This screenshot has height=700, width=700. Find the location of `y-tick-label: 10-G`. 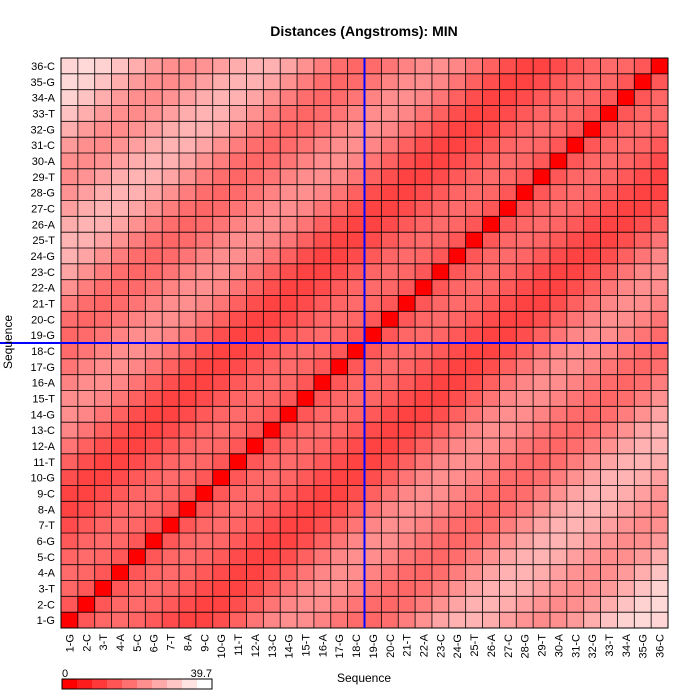

y-tick-label: 10-G is located at coordinates (43, 479).